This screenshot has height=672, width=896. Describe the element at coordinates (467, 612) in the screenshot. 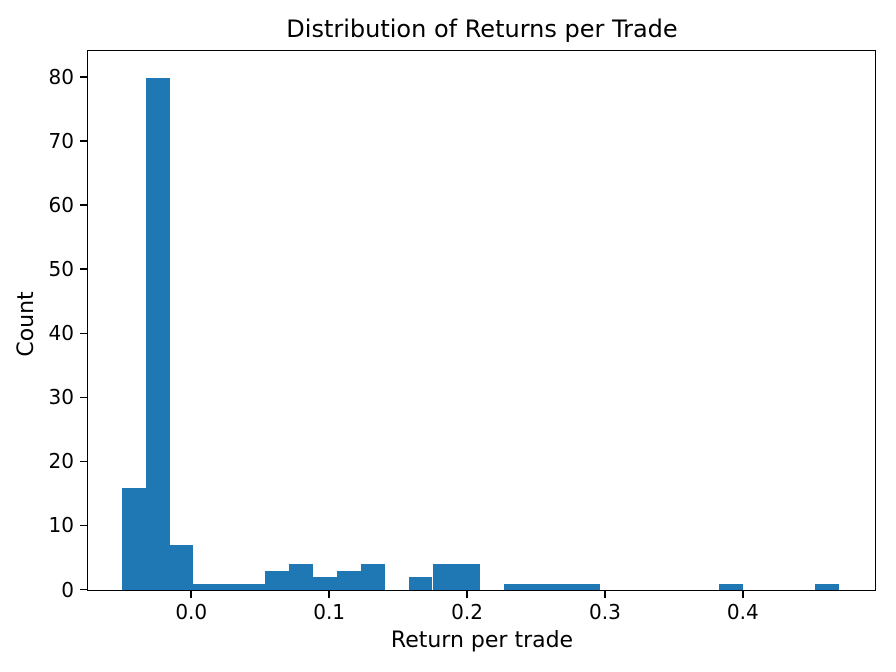

I see `x-tick-label: 0.2` at that location.